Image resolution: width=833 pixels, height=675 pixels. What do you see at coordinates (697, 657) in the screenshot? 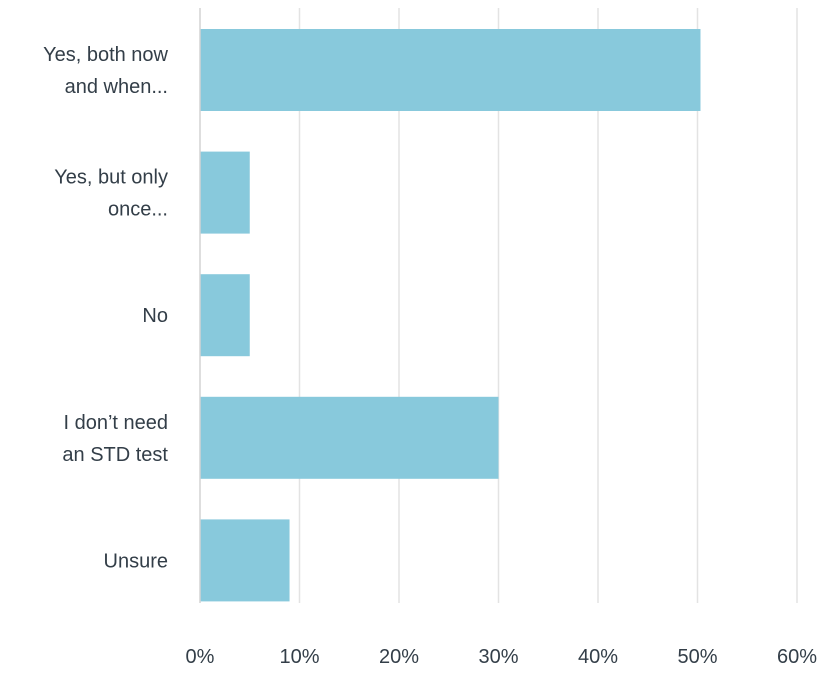
I see `x-tick-label: 50%` at bounding box center [697, 657].